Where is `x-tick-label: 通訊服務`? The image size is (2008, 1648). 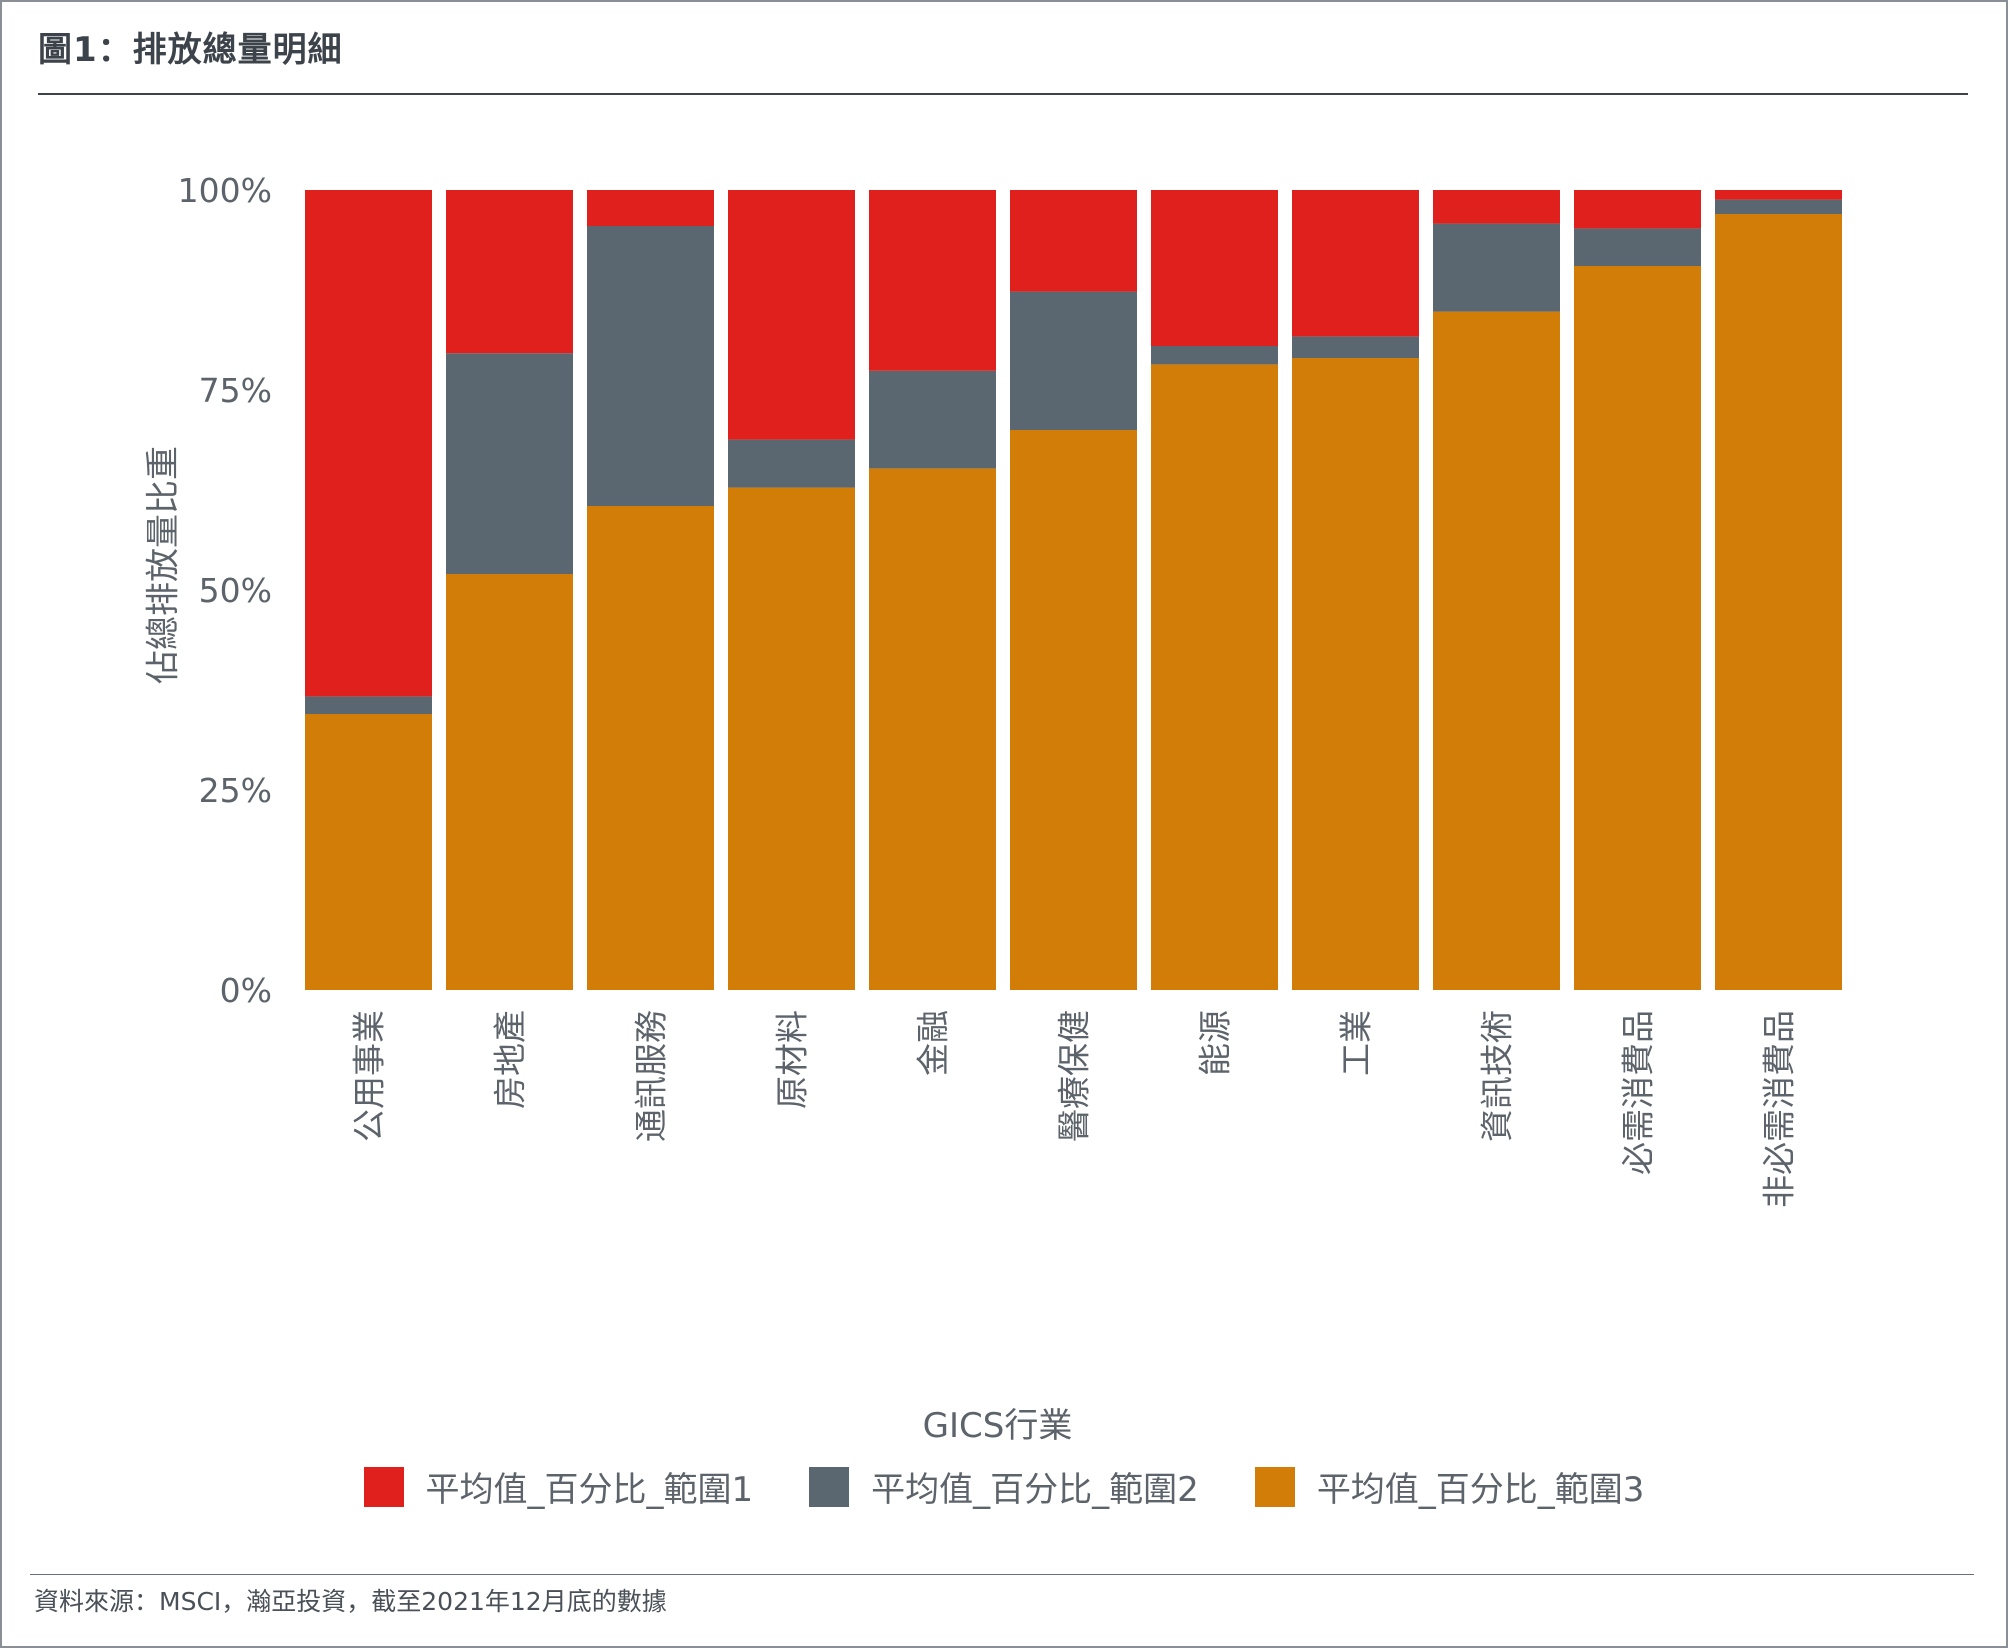 x-tick-label: 通訊服務 is located at coordinates (651, 1076).